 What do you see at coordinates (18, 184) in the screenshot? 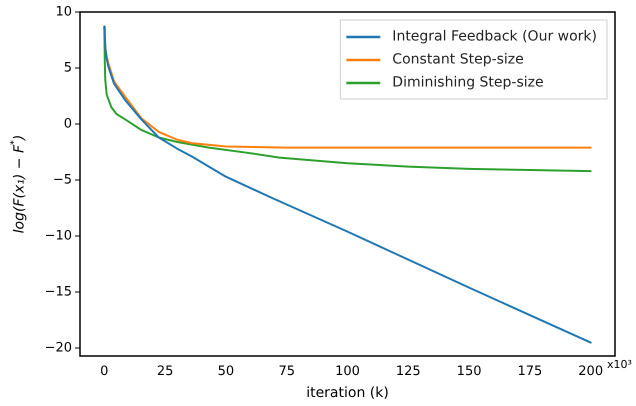
I see `y-axis-title: log(F(x₁) − F*)` at bounding box center [18, 184].